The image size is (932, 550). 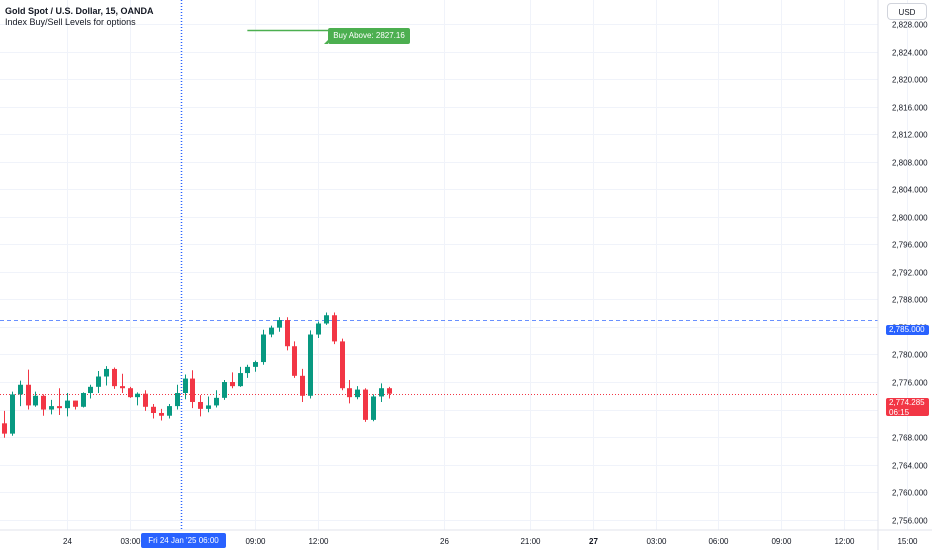 I want to click on current-price-value: 2,774.285, so click(x=907, y=402).